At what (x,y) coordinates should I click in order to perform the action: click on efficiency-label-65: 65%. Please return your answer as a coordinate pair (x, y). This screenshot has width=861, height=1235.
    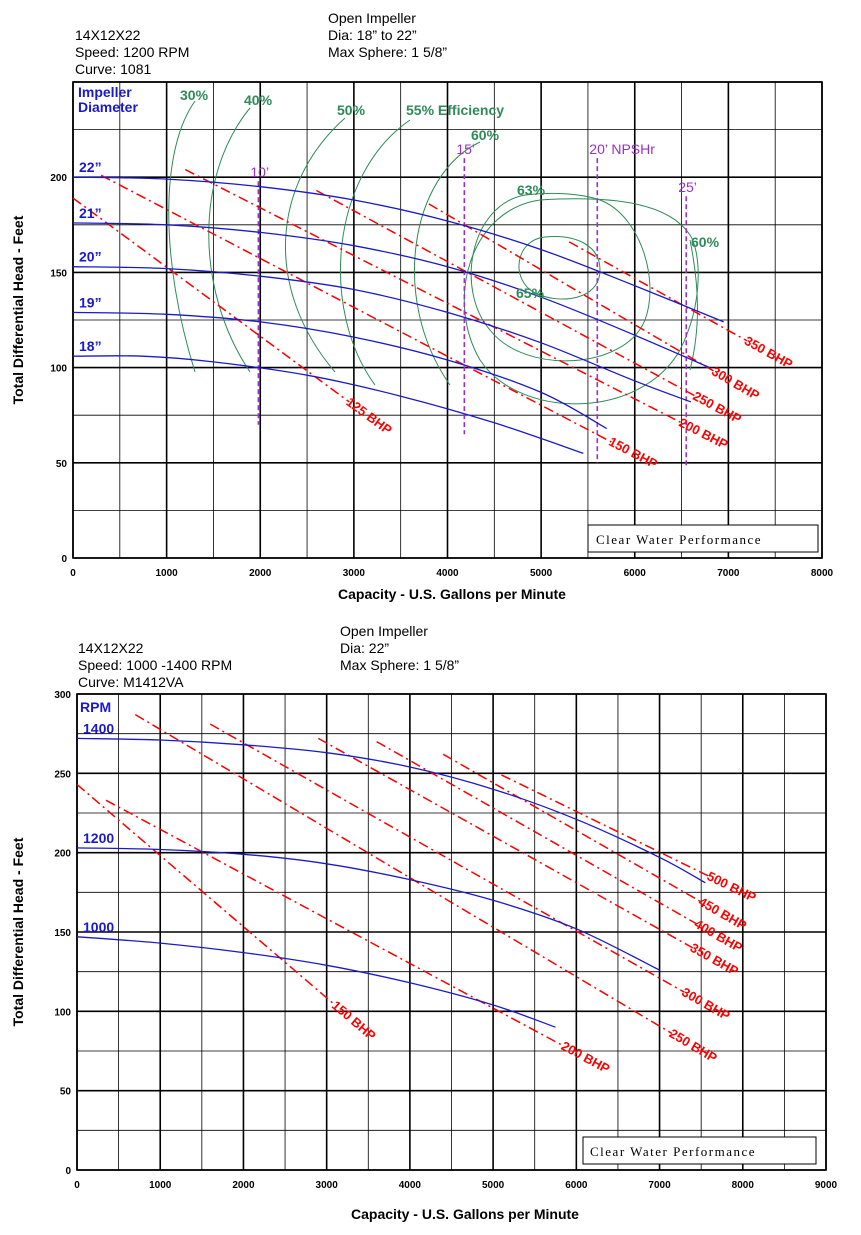
    Looking at the image, I should click on (530, 293).